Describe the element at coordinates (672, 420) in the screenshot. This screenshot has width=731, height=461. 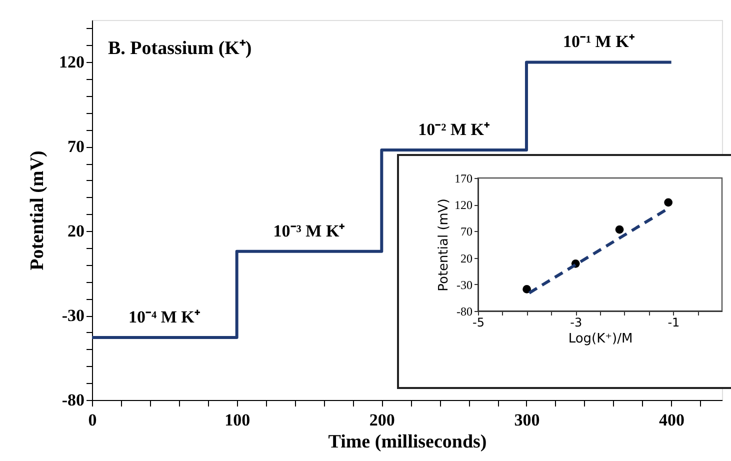
I see `x-tick-label: 400` at that location.